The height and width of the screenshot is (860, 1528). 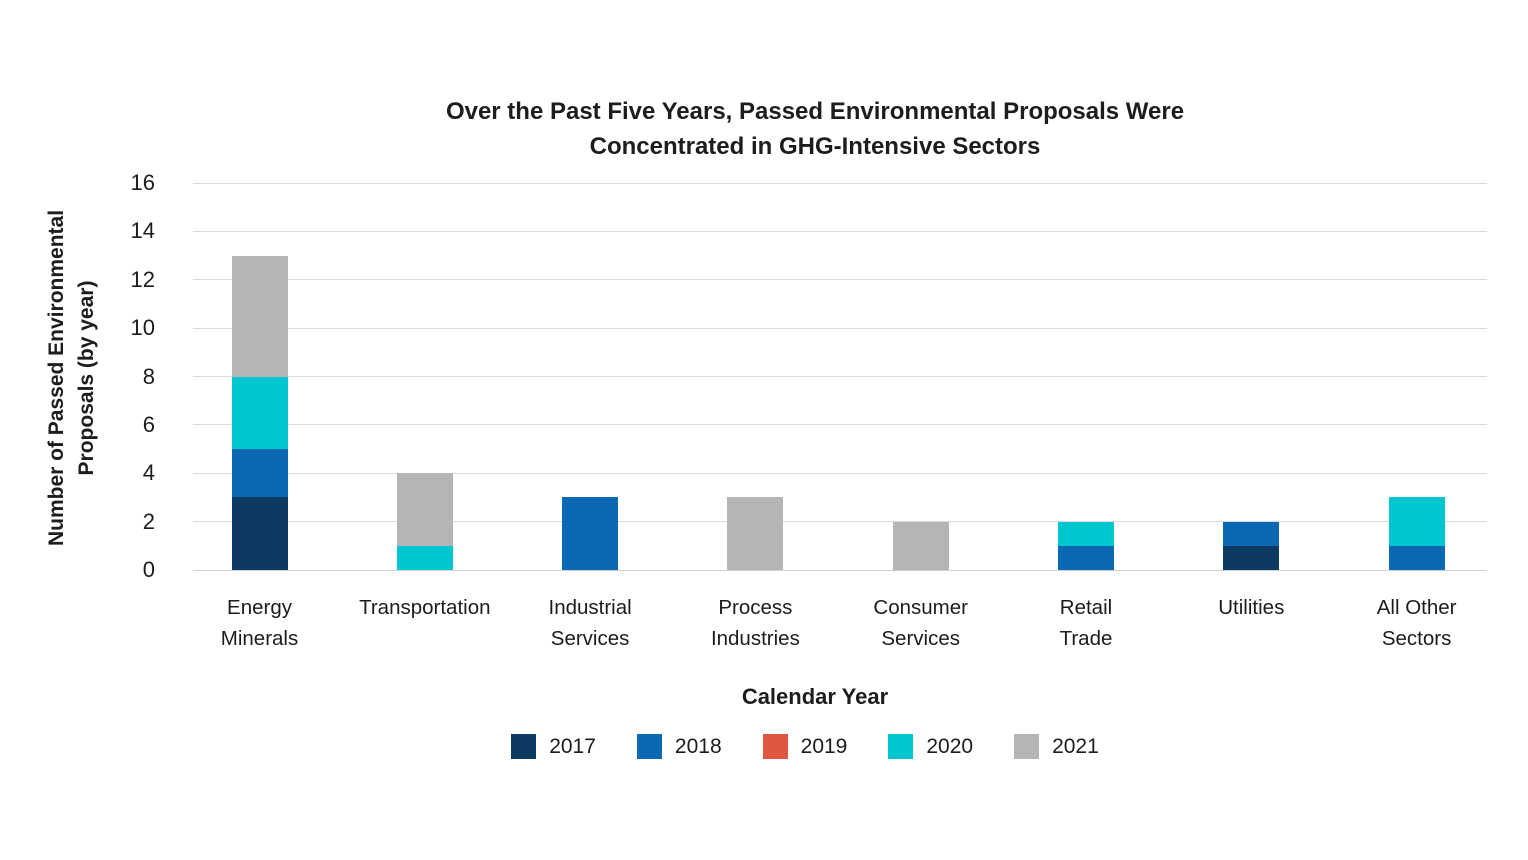 What do you see at coordinates (148, 569) in the screenshot?
I see `y-axis-tick-label: 0` at bounding box center [148, 569].